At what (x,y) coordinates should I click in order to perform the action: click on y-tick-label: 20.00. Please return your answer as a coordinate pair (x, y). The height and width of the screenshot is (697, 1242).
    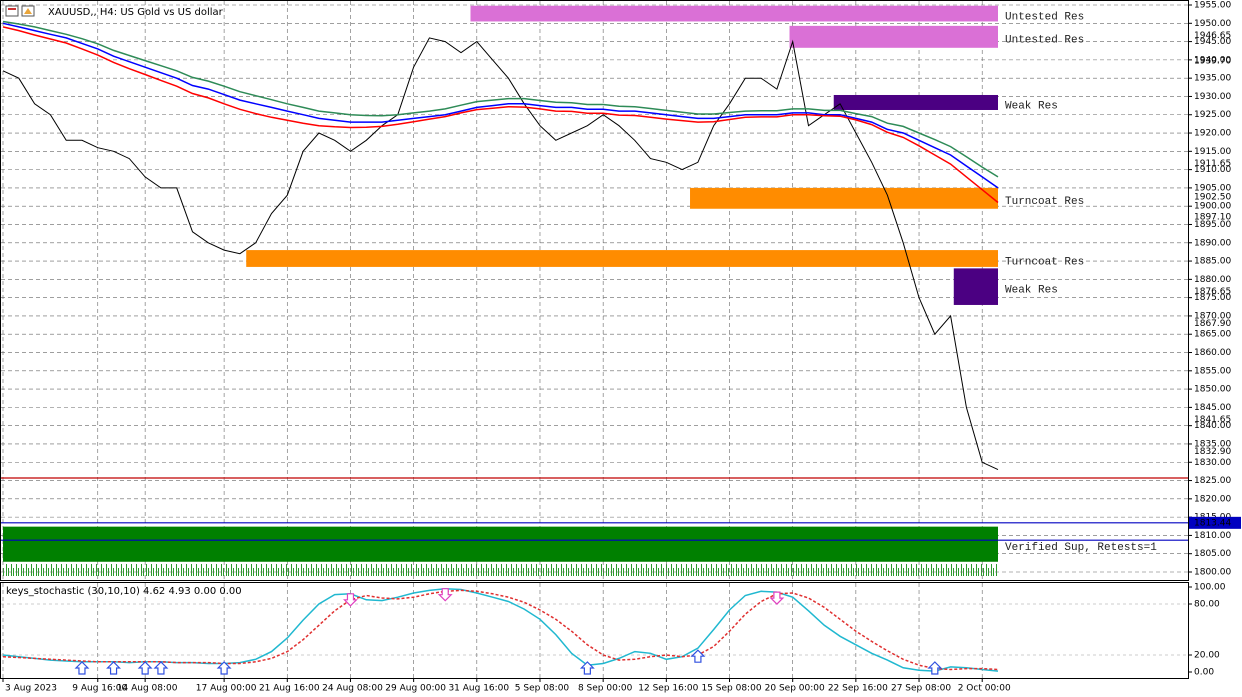
    Looking at the image, I should click on (1207, 656).